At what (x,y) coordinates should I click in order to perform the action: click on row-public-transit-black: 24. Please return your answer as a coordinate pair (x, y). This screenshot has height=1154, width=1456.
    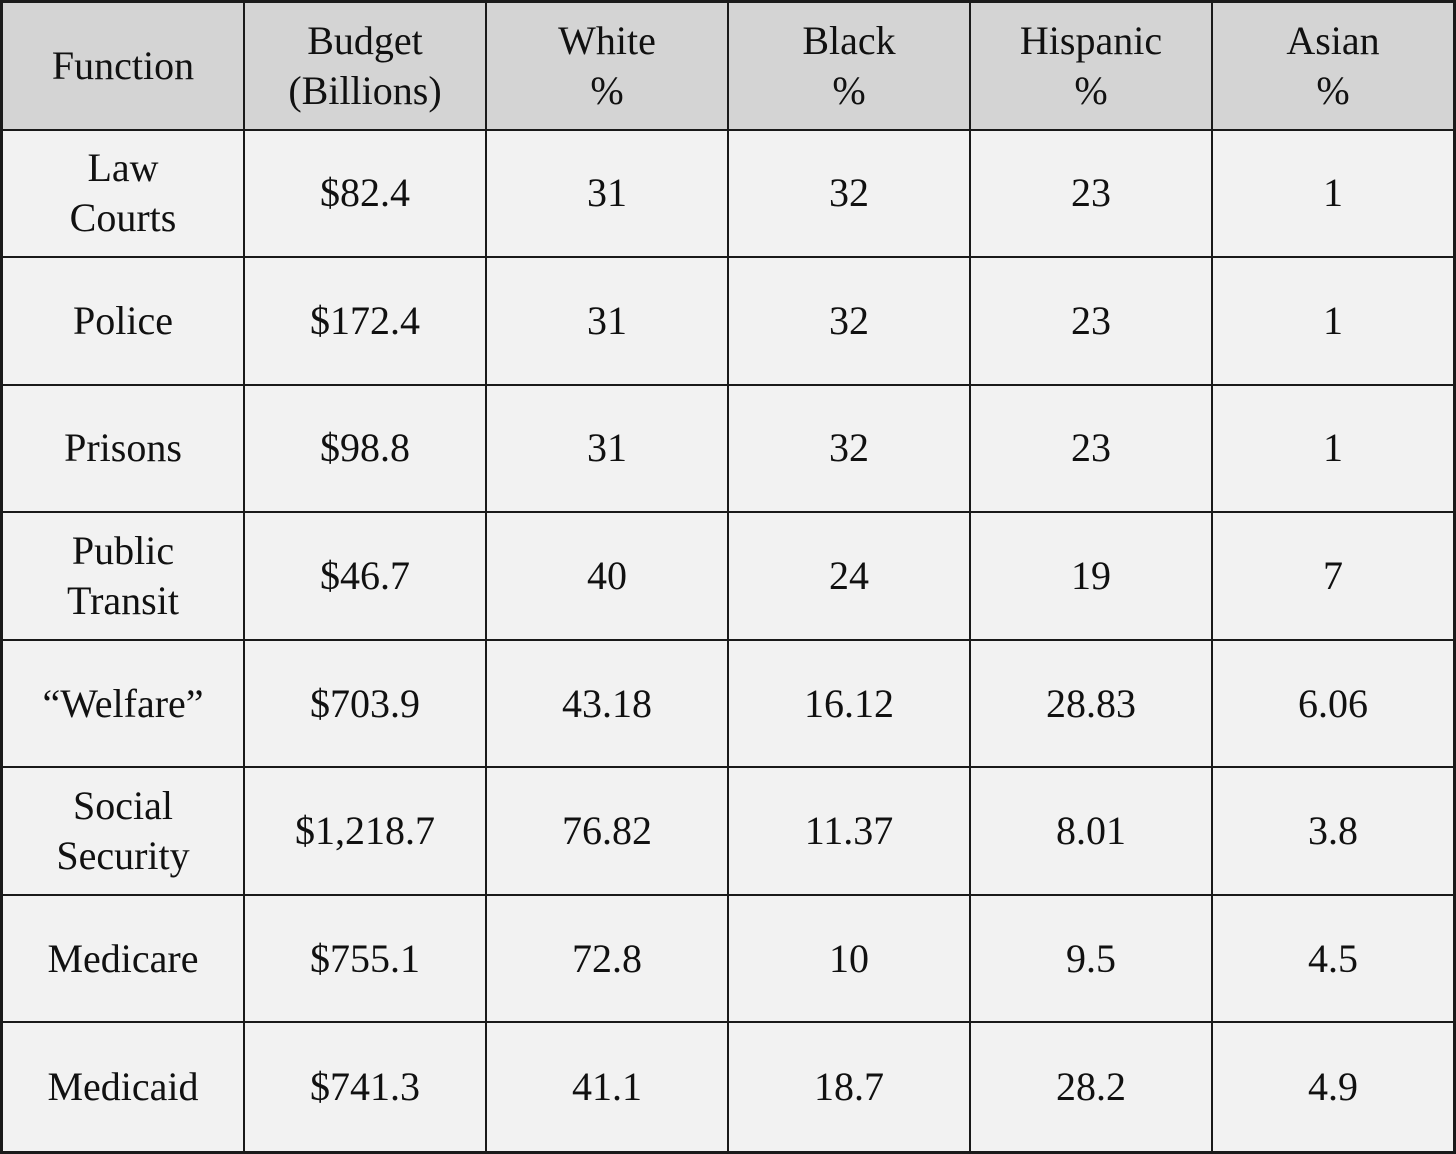
    Looking at the image, I should click on (850, 577).